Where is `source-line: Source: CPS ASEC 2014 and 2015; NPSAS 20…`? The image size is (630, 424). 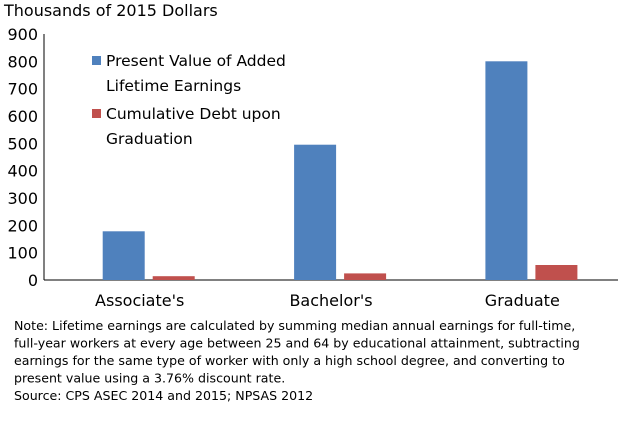 source-line: Source: CPS ASEC 2014 and 2015; NPSAS 20… is located at coordinates (163, 395).